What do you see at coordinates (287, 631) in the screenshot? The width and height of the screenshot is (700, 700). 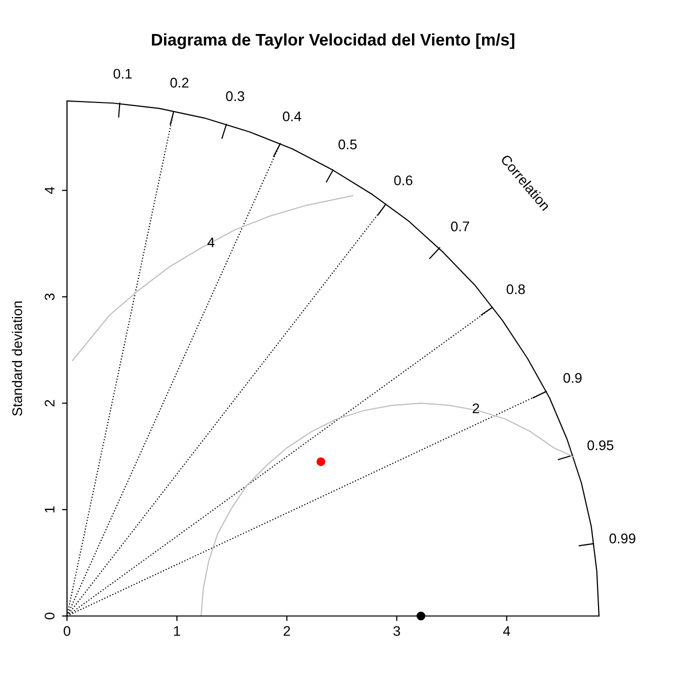 I see `x-tick-label: 2` at bounding box center [287, 631].